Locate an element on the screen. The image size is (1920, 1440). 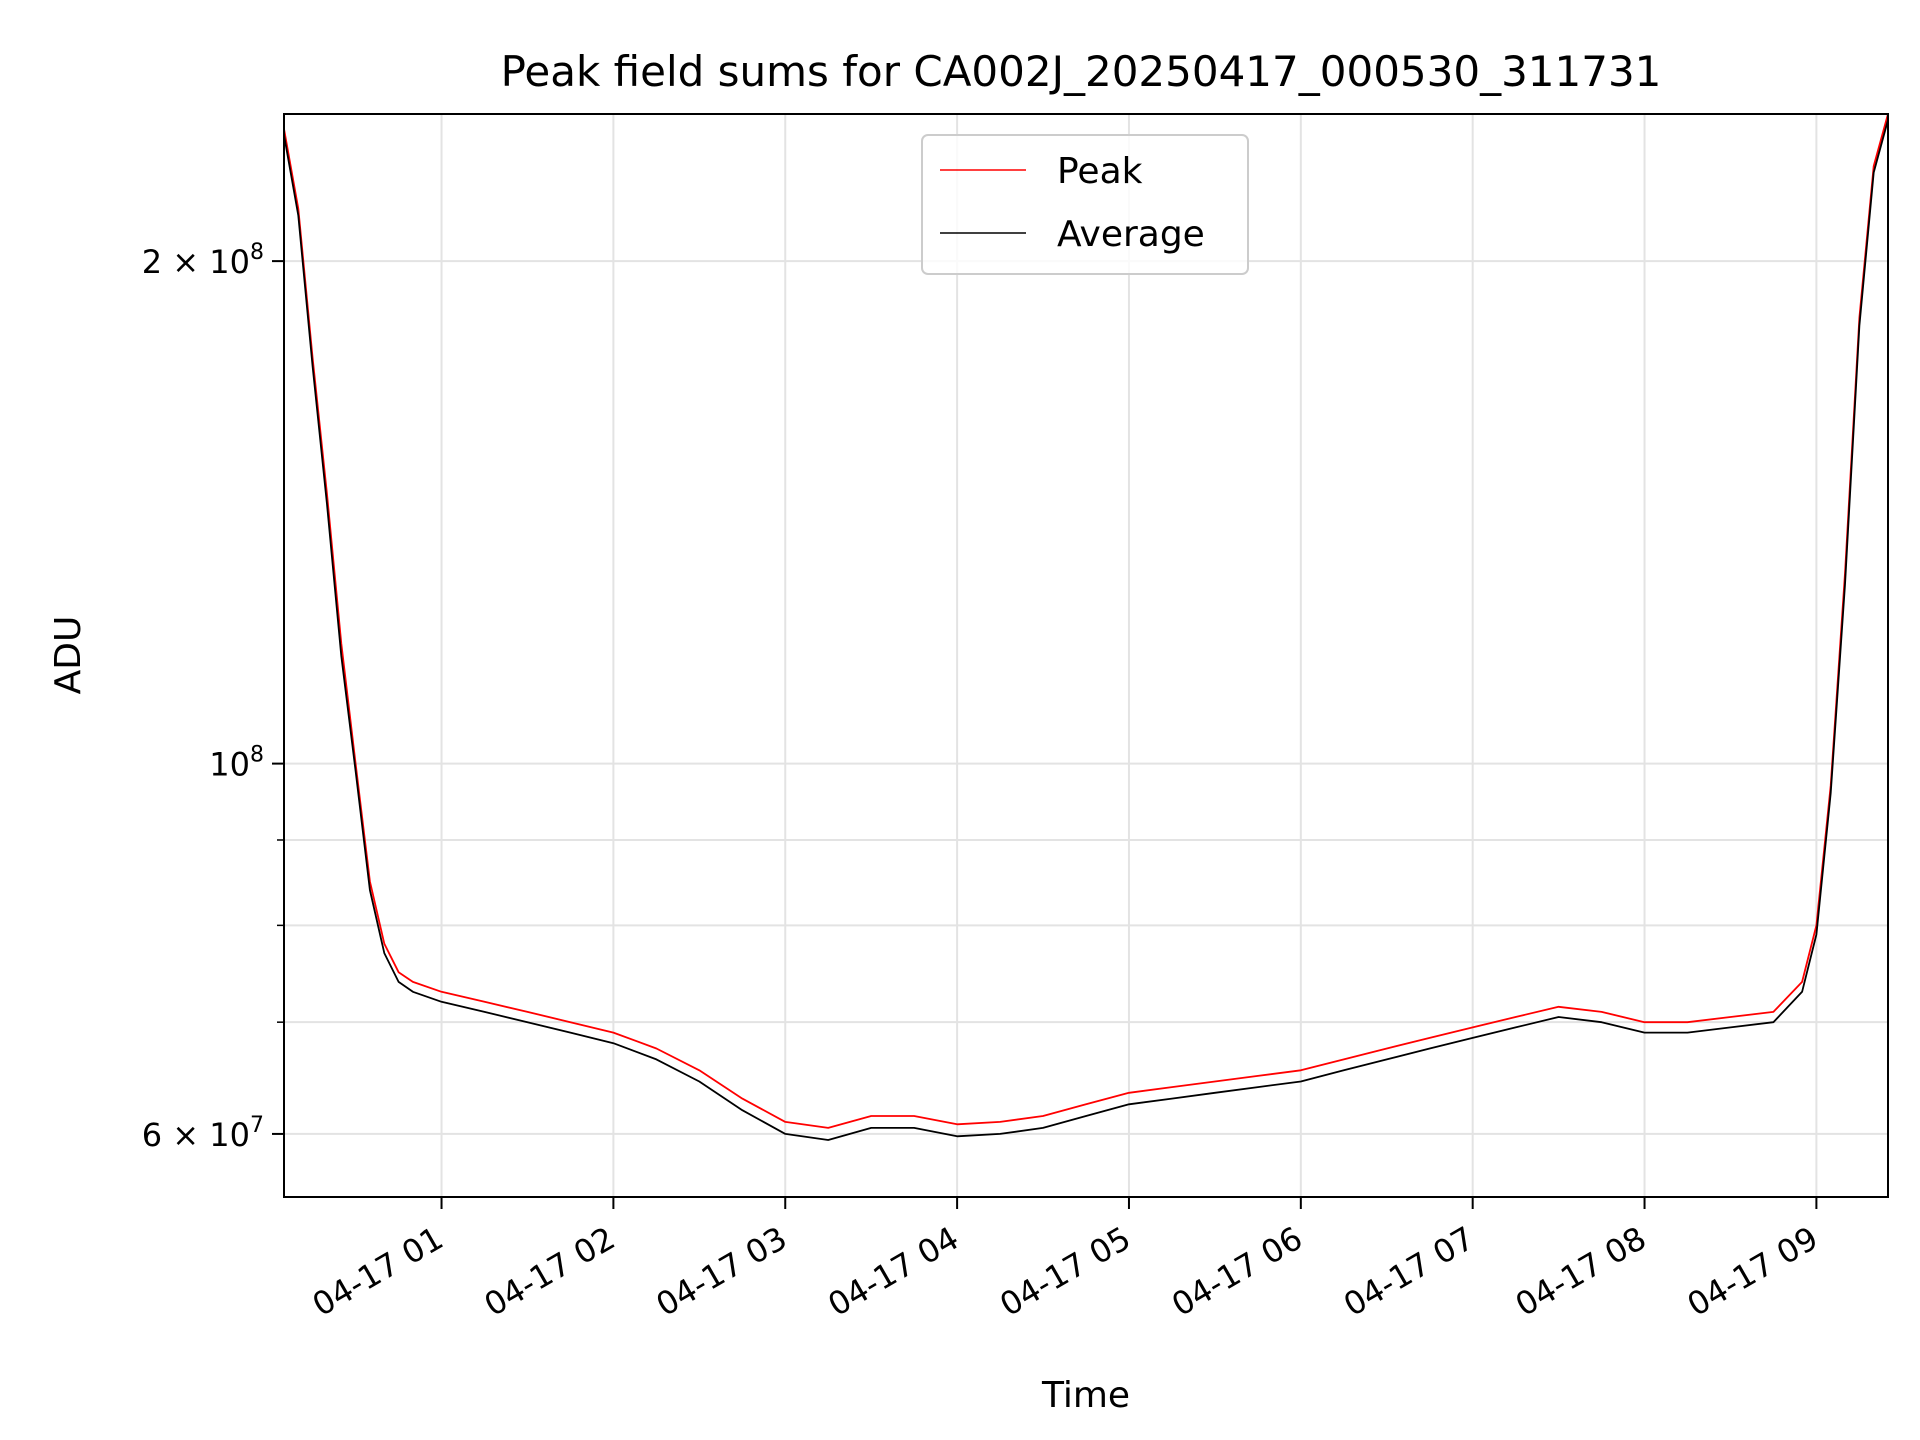
legend-label-average: Average is located at coordinates (1131, 234).